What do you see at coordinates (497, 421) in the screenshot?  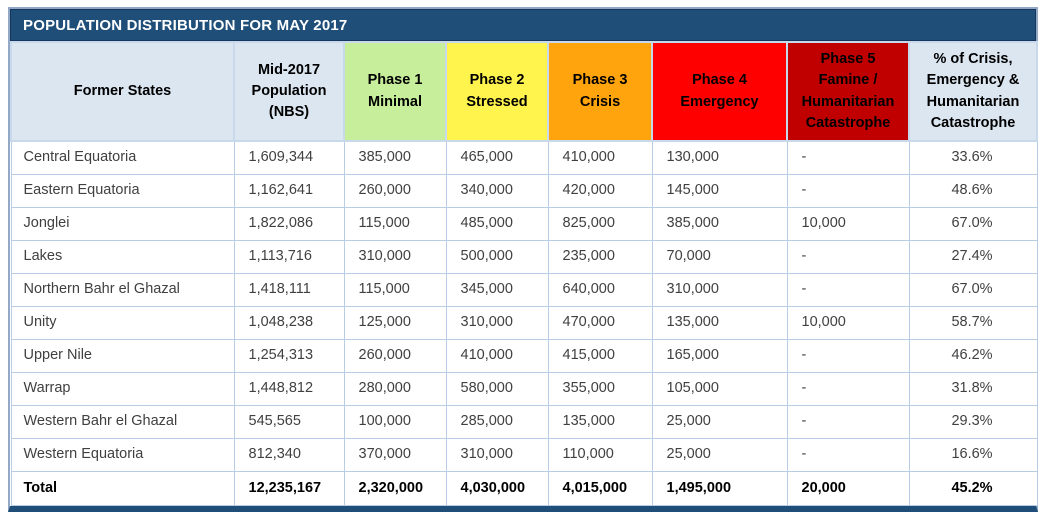 I see `cell-phase2: 285,000` at bounding box center [497, 421].